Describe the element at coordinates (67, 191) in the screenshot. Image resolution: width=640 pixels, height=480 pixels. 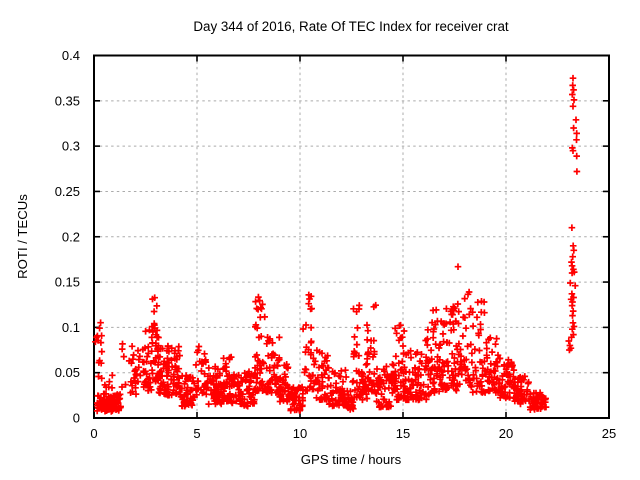
I see `y-tick-label: 0.25` at that location.